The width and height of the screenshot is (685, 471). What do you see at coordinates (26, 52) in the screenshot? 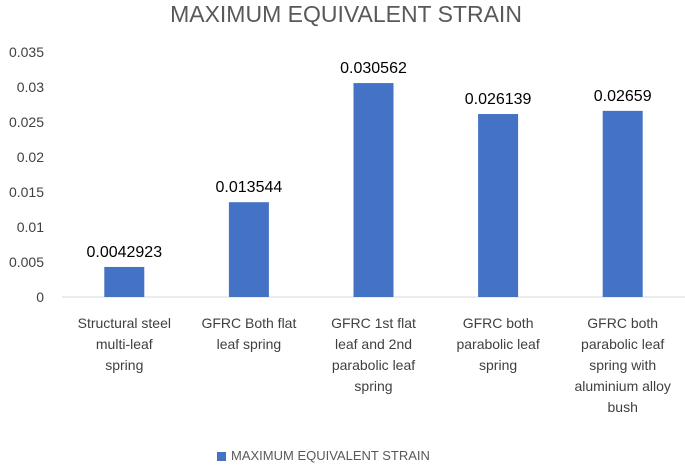
I see `y-tick-label: 0.035` at bounding box center [26, 52].